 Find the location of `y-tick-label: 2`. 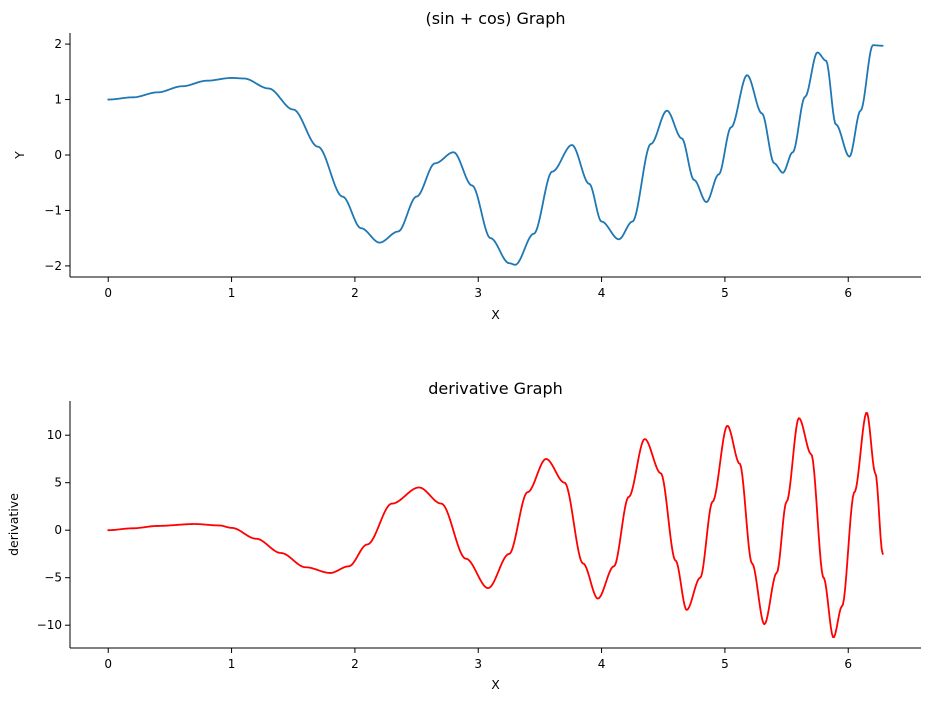

y-tick-label: 2 is located at coordinates (58, 44).